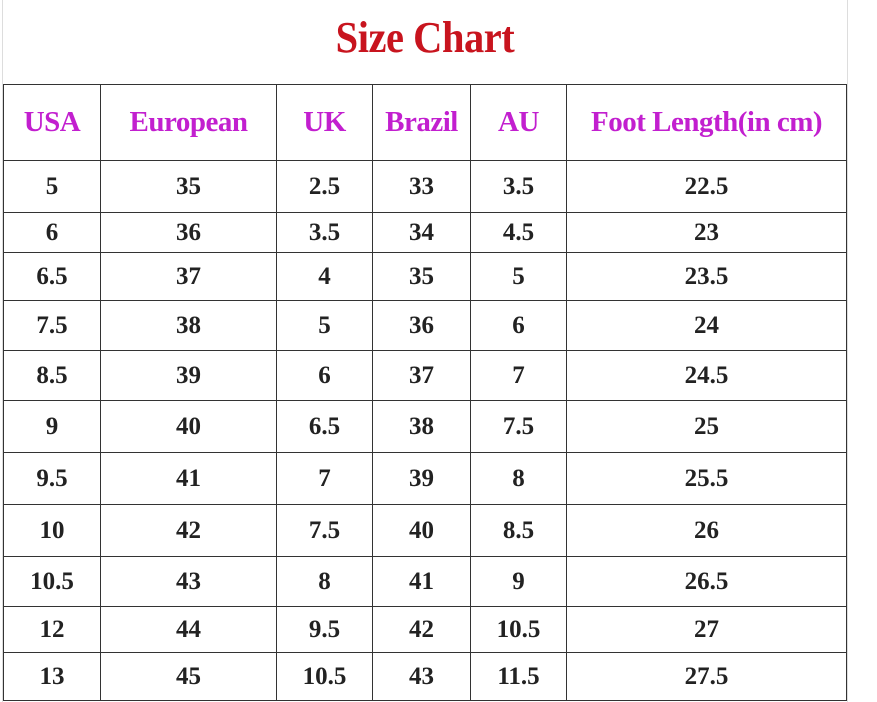 The width and height of the screenshot is (877, 702). What do you see at coordinates (706, 629) in the screenshot?
I see `table-cell: 27` at bounding box center [706, 629].